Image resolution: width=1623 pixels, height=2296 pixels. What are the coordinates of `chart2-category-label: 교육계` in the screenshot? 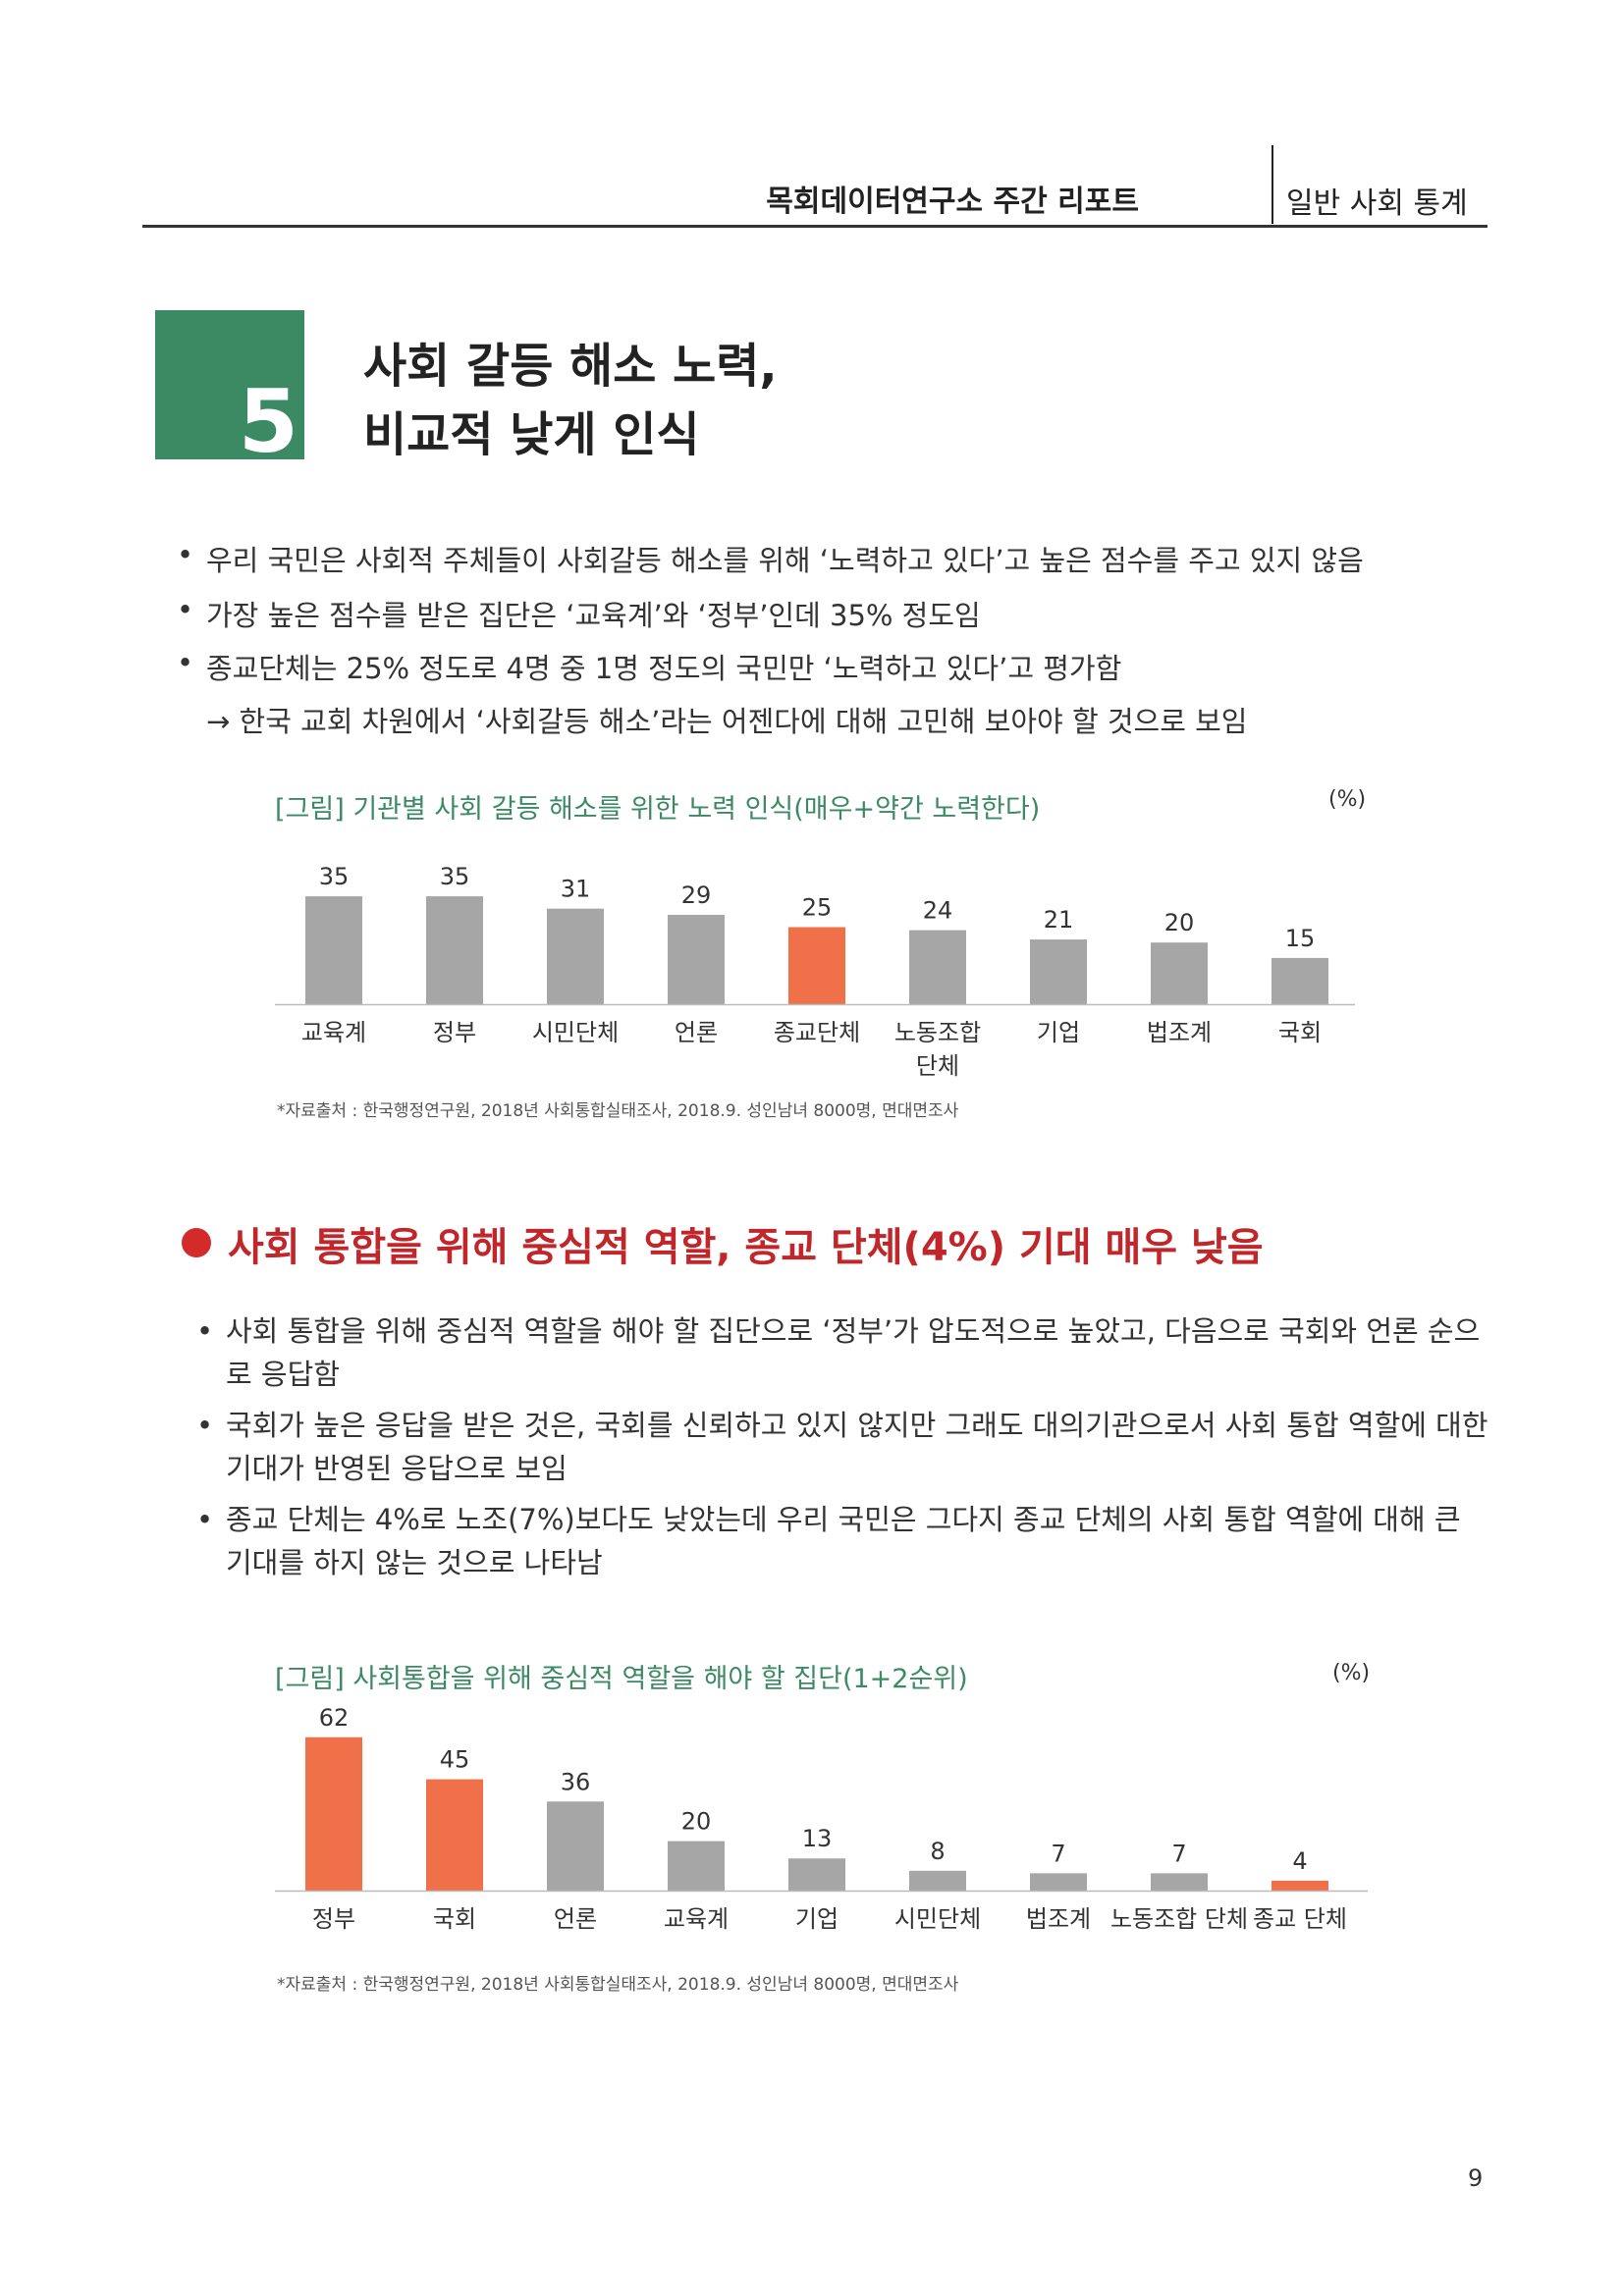 It's located at (696, 1919).